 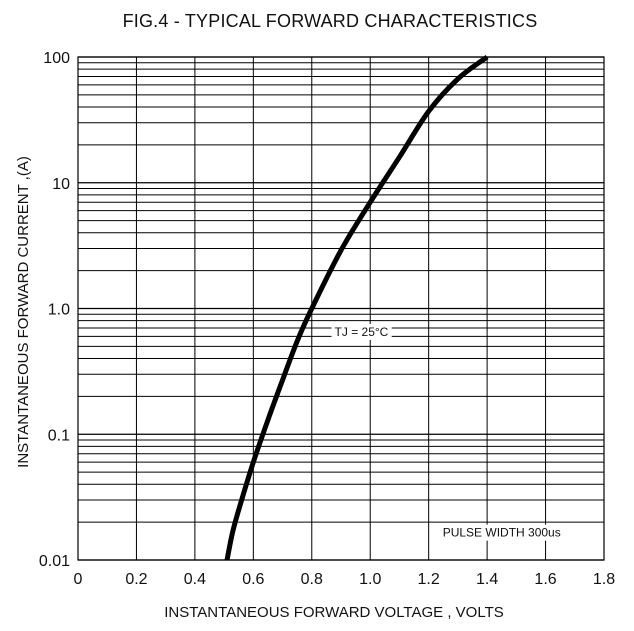 What do you see at coordinates (61, 184) in the screenshot?
I see `y-tick-label: 10` at bounding box center [61, 184].